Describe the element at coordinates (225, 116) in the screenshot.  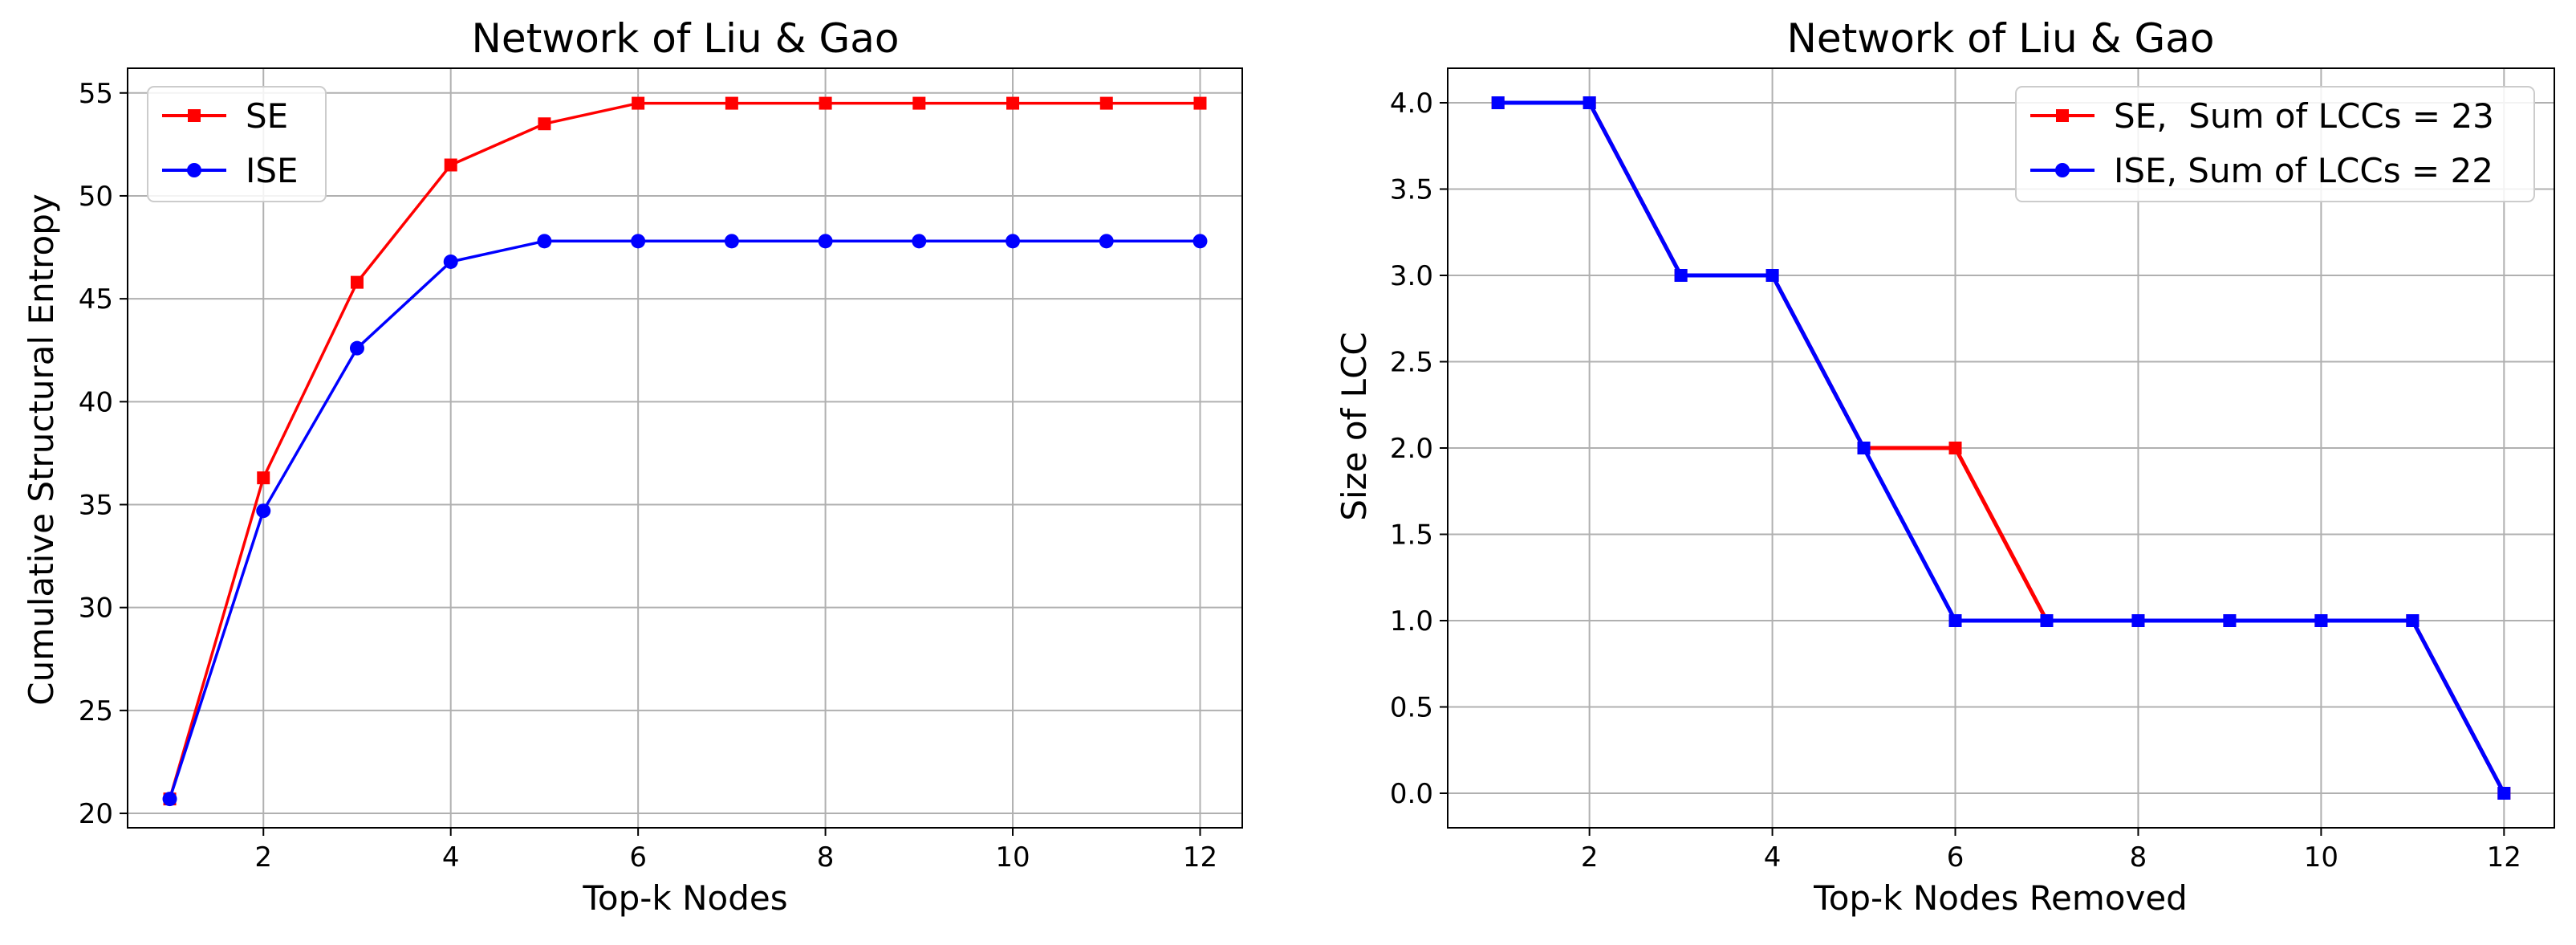
I see `legend-item: SE` at that location.